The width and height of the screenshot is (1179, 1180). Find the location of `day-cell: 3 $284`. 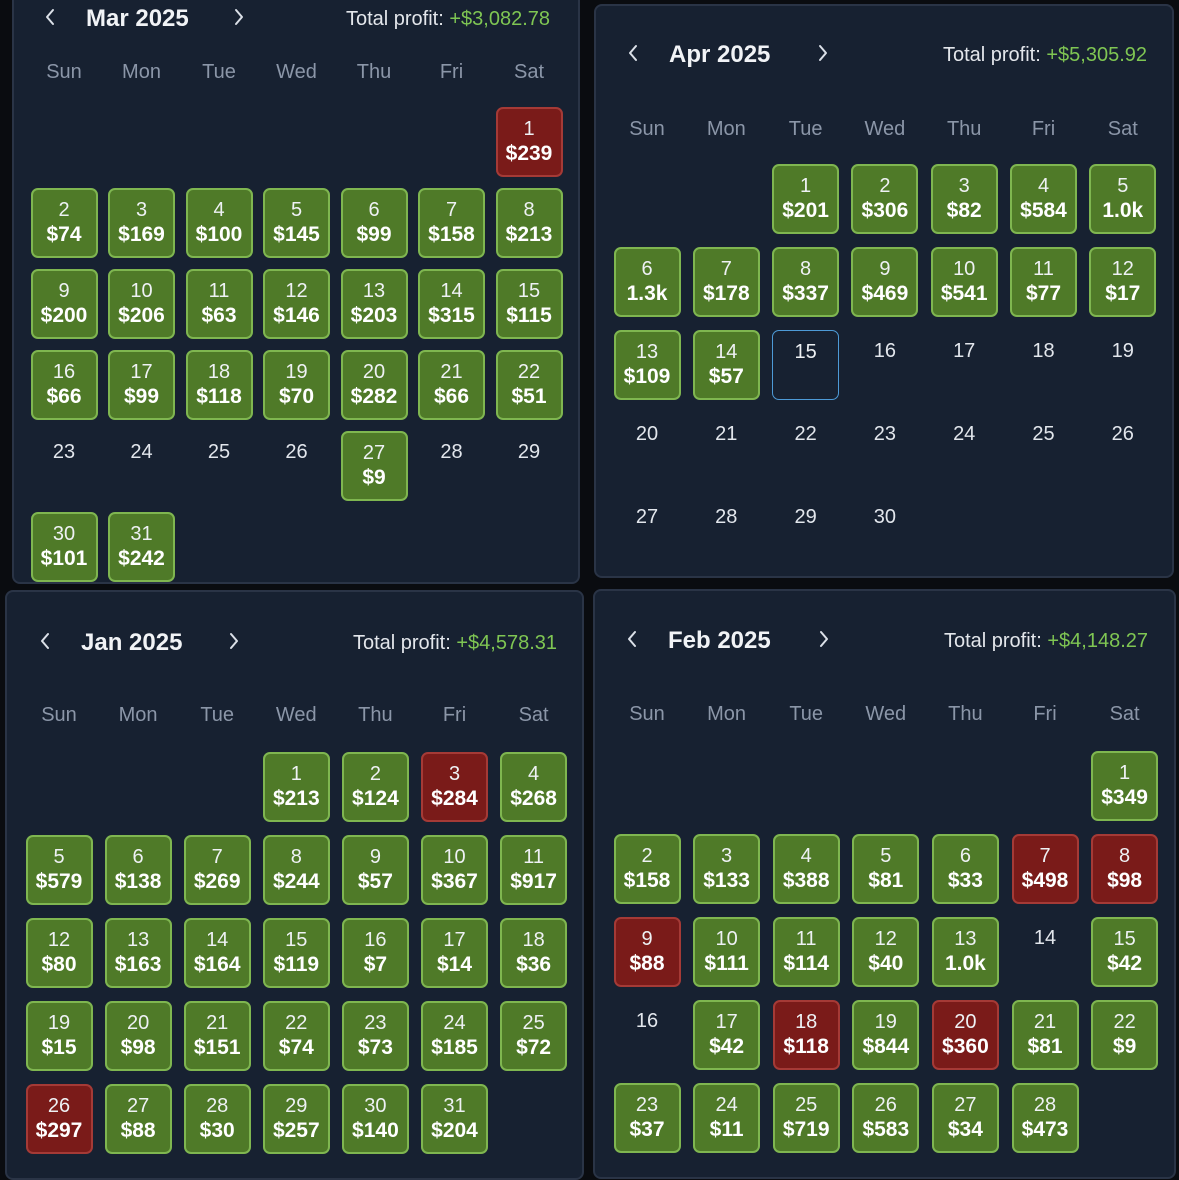

day-cell: 3 $284 is located at coordinates (454, 787).